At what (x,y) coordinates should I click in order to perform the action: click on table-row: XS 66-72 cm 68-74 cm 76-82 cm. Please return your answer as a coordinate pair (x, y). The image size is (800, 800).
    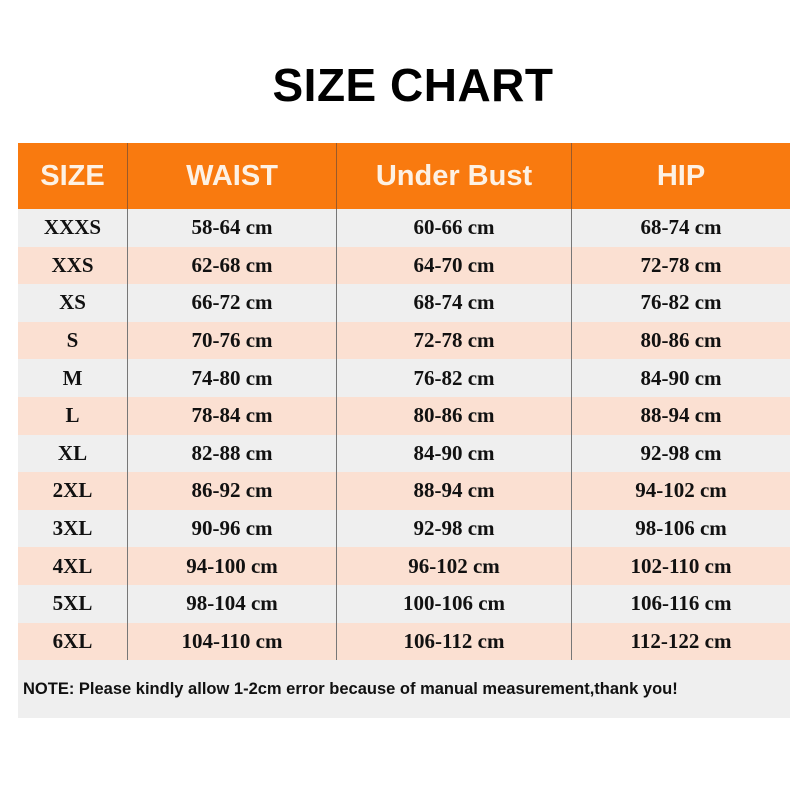
    Looking at the image, I should click on (404, 303).